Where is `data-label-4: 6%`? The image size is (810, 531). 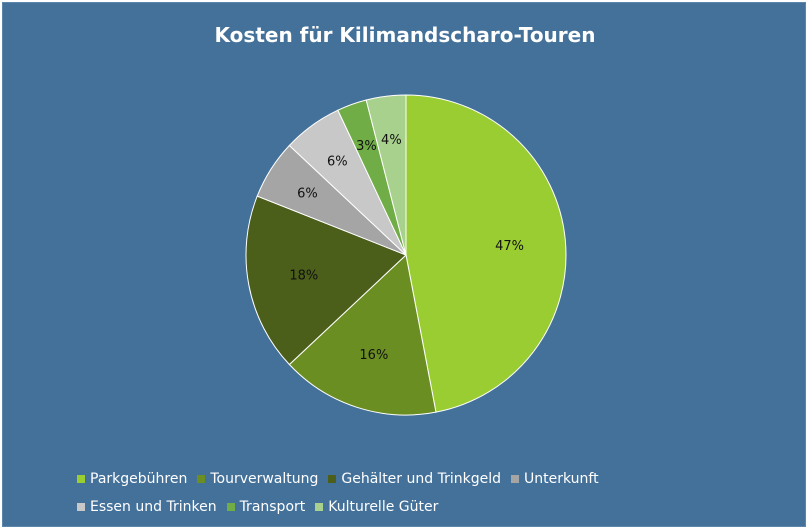 data-label-4: 6% is located at coordinates (337, 162).